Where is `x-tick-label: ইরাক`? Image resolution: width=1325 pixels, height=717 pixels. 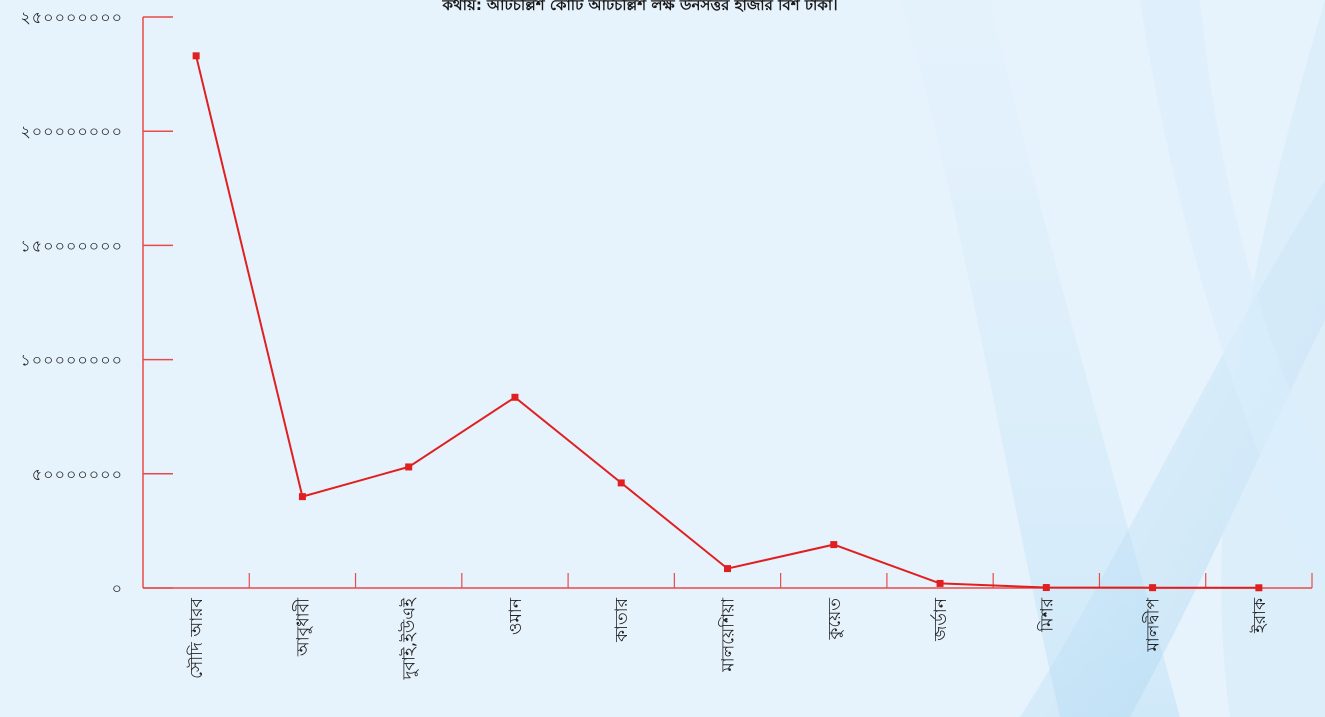 x-tick-label: ইরাক is located at coordinates (1260, 615).